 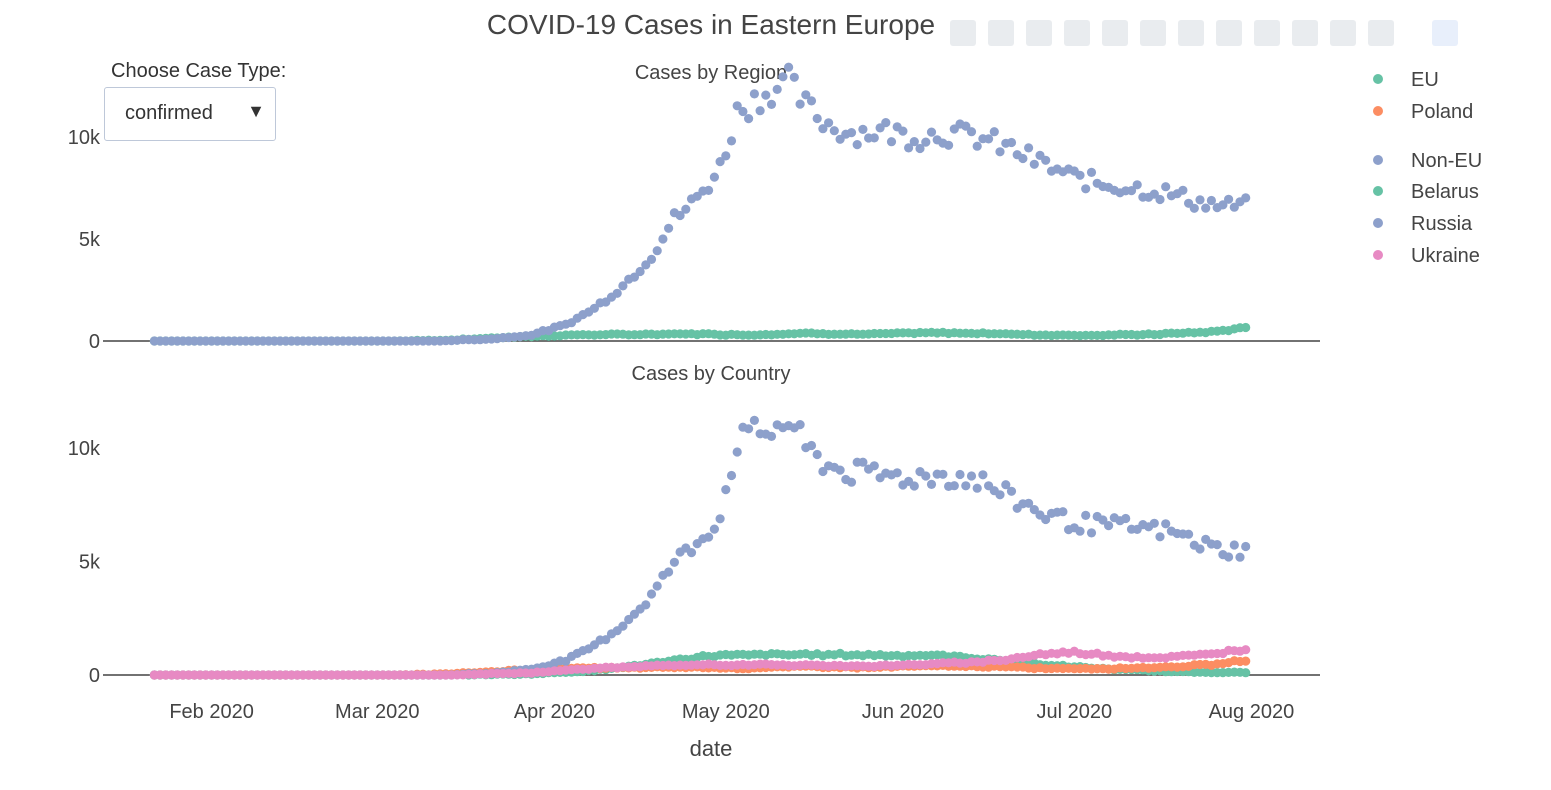 I want to click on zoom-in-icon, so click(x=1153, y=33).